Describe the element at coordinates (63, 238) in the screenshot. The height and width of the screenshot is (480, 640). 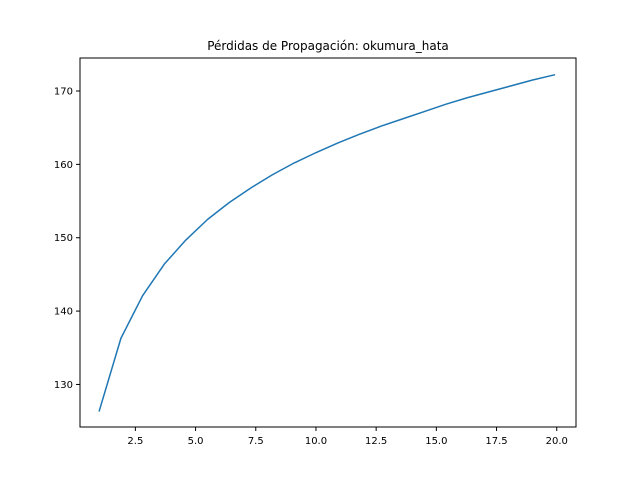
I see `y-tick-label: 150` at that location.